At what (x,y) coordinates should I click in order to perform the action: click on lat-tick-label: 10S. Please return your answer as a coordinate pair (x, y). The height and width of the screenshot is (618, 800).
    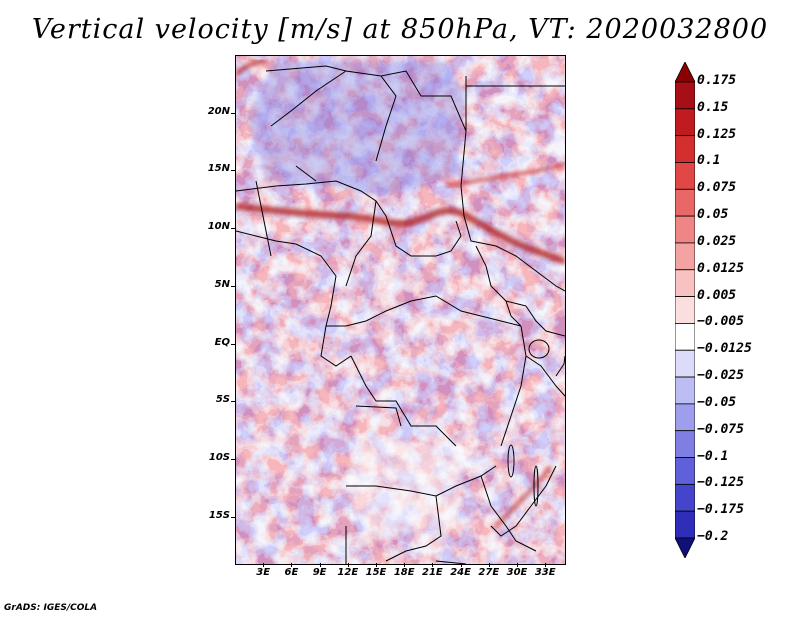
    Looking at the image, I should click on (219, 458).